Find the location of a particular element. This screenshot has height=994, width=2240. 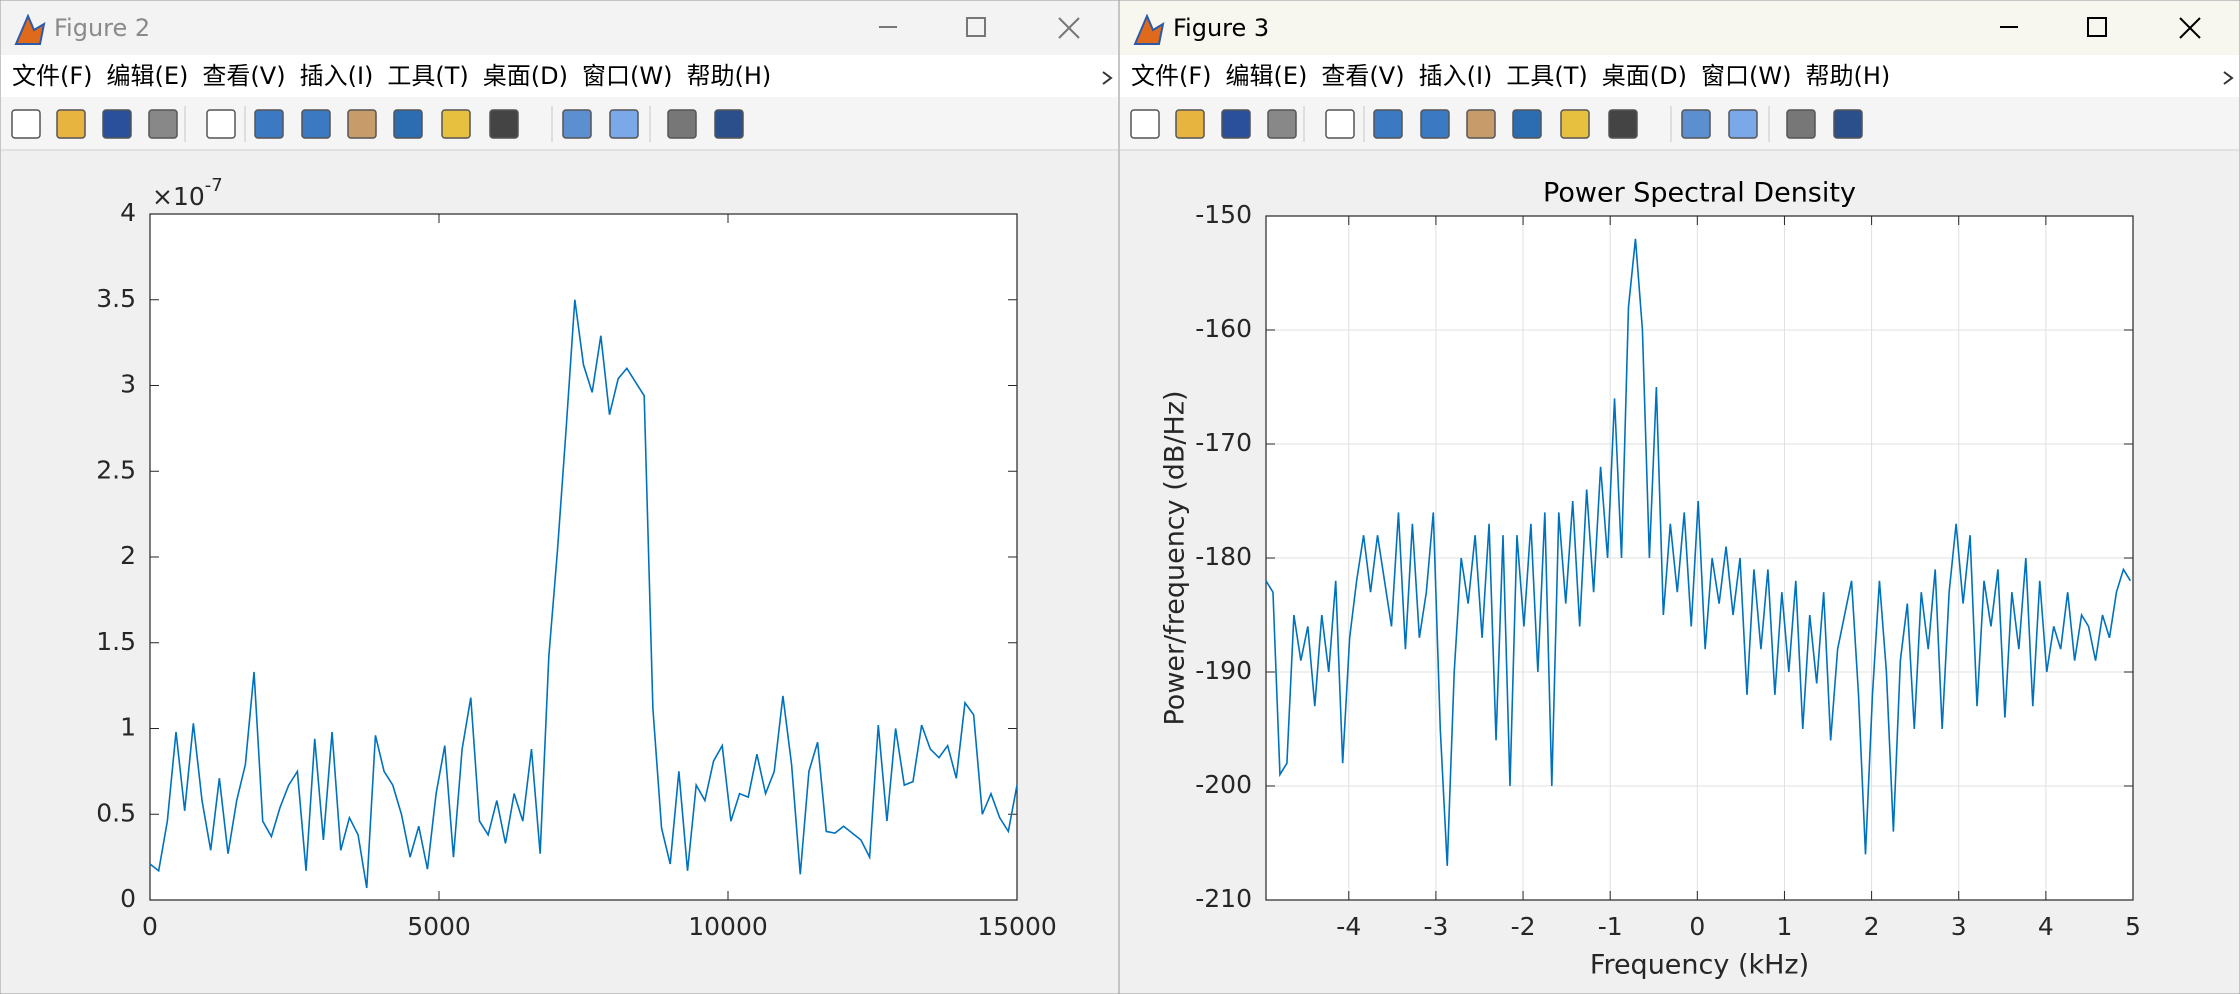

y-axis-label: Power/frequency (dB/Hz) is located at coordinates (1175, 557).